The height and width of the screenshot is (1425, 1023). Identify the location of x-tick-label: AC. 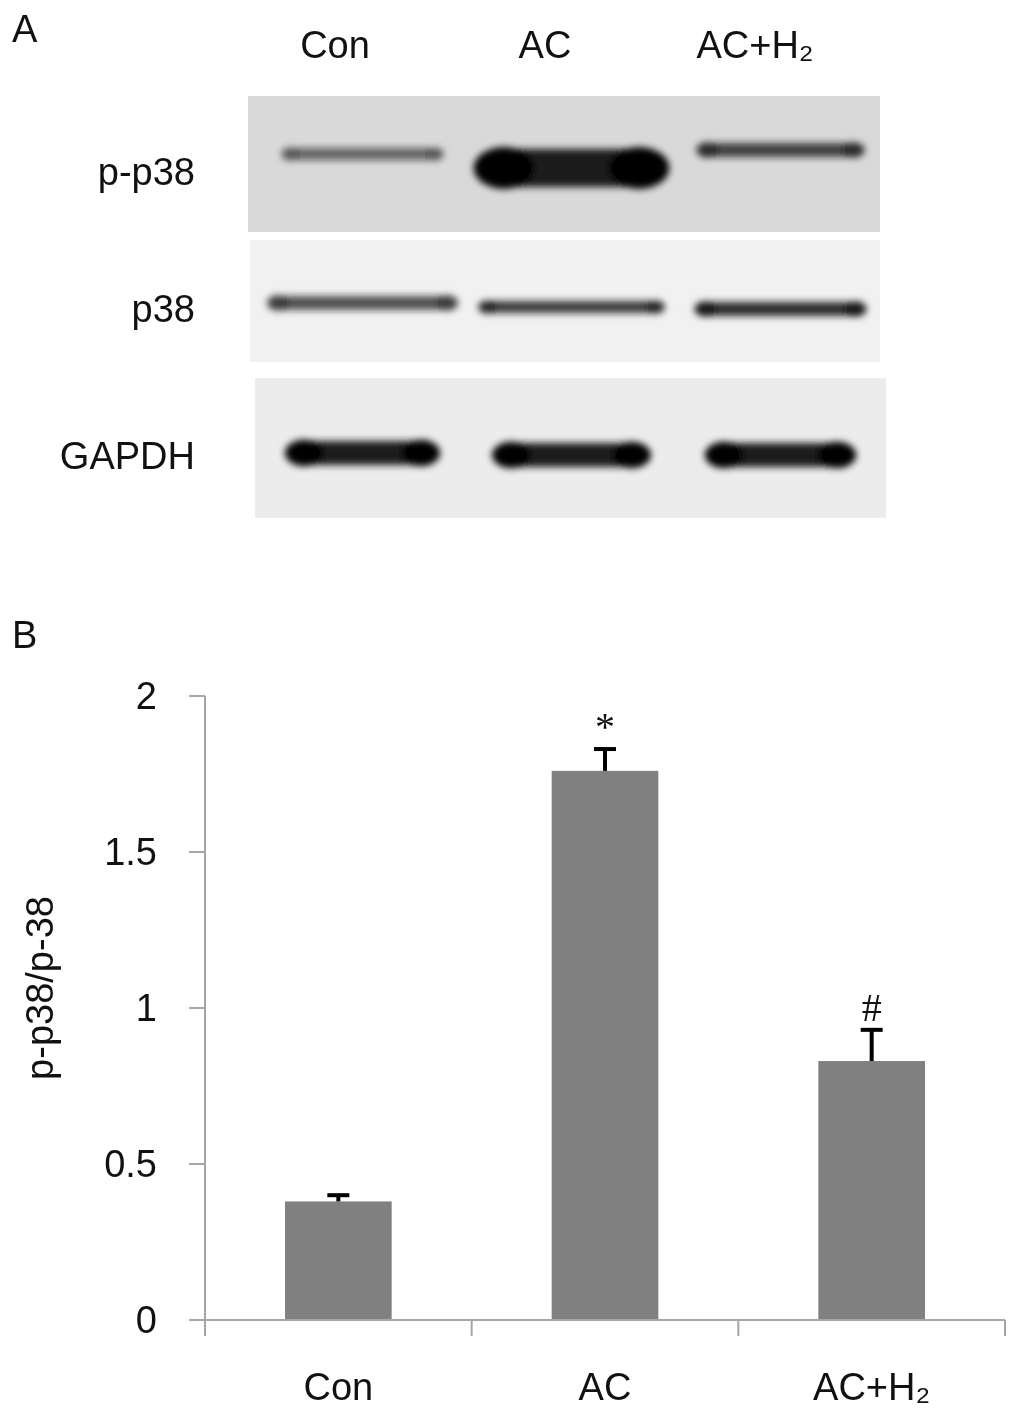
(605, 1387).